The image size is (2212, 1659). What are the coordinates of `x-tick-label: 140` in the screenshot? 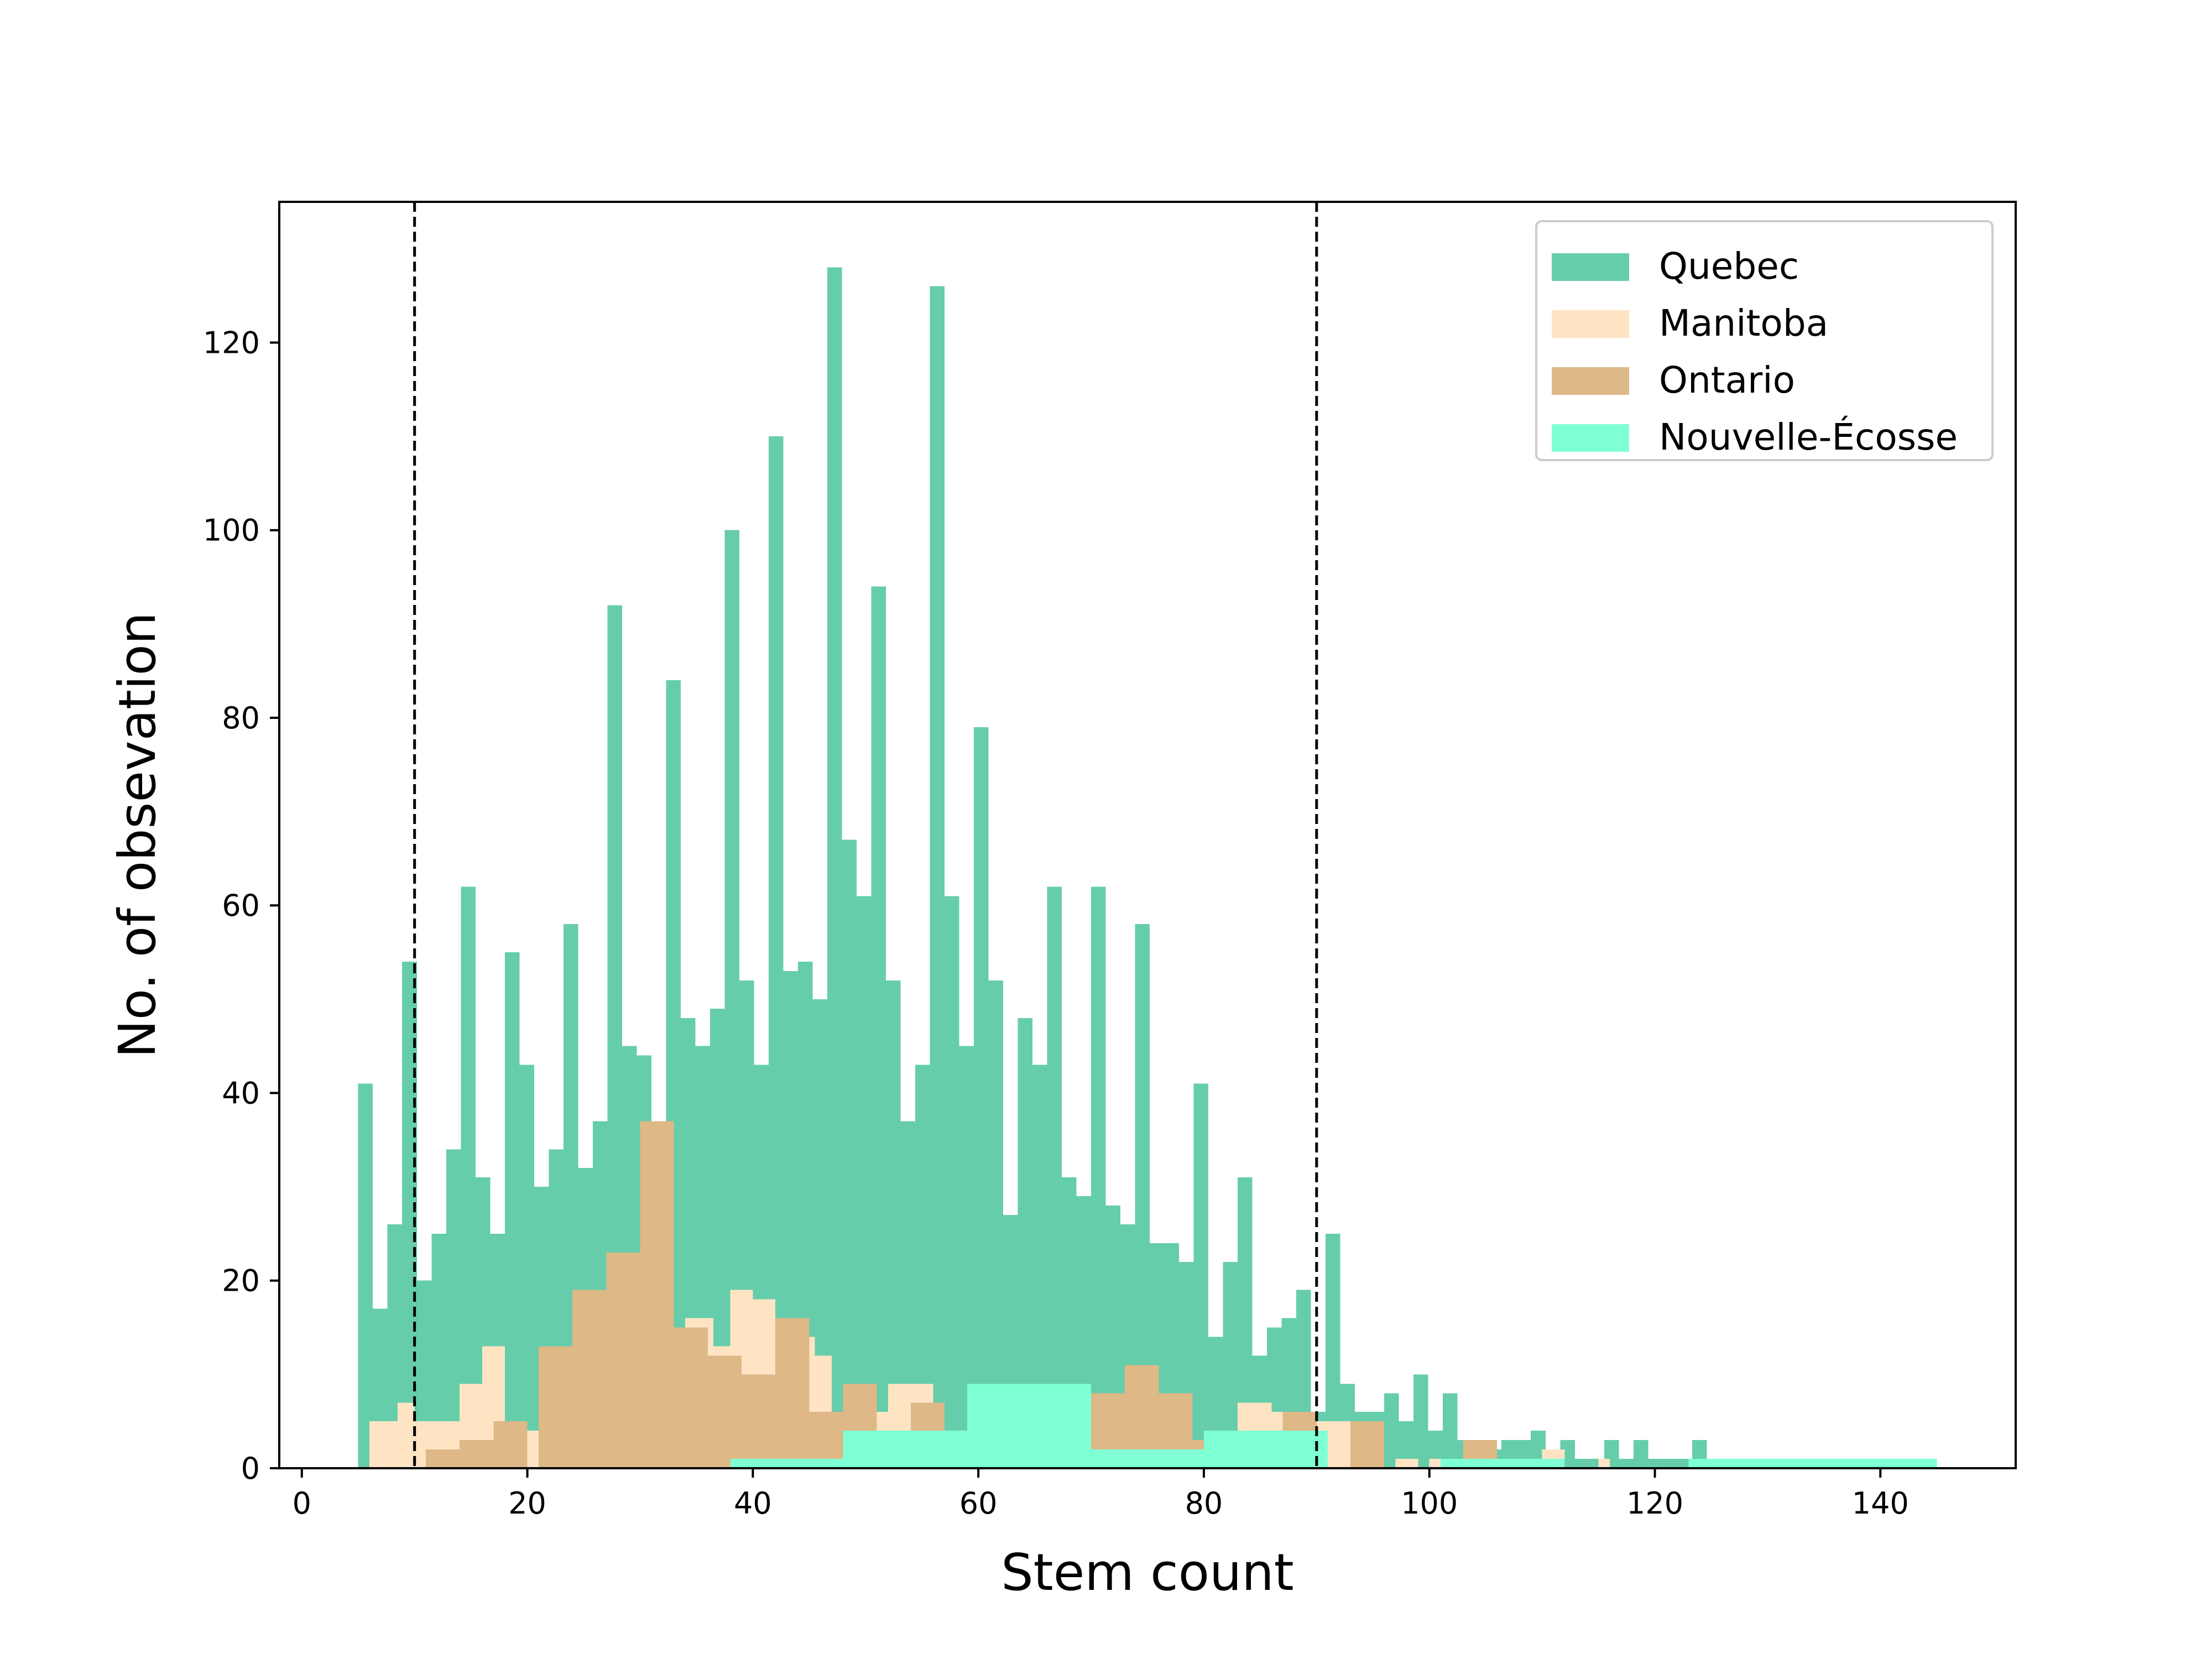 It's located at (1881, 1503).